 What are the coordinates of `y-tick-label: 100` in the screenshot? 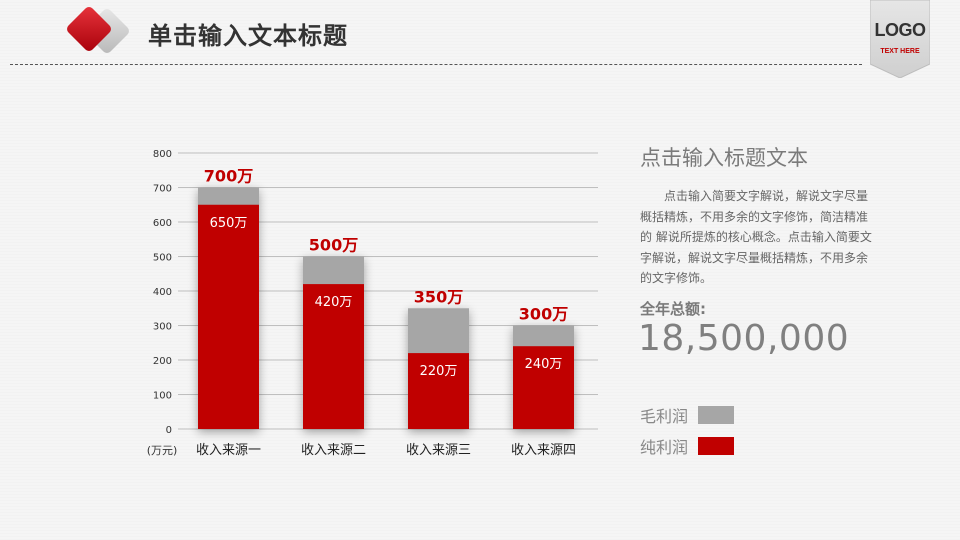 It's located at (162, 396).